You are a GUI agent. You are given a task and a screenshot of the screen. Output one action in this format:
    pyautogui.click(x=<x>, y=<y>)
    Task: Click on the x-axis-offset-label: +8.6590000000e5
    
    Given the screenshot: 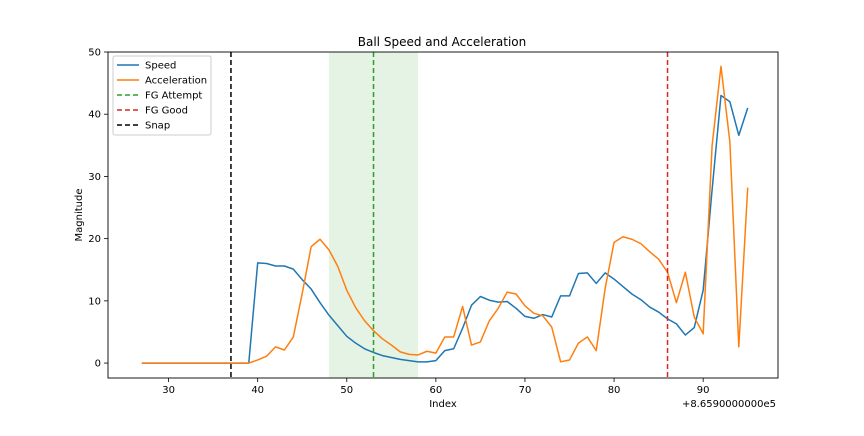 What is the action you would take?
    pyautogui.click(x=729, y=404)
    